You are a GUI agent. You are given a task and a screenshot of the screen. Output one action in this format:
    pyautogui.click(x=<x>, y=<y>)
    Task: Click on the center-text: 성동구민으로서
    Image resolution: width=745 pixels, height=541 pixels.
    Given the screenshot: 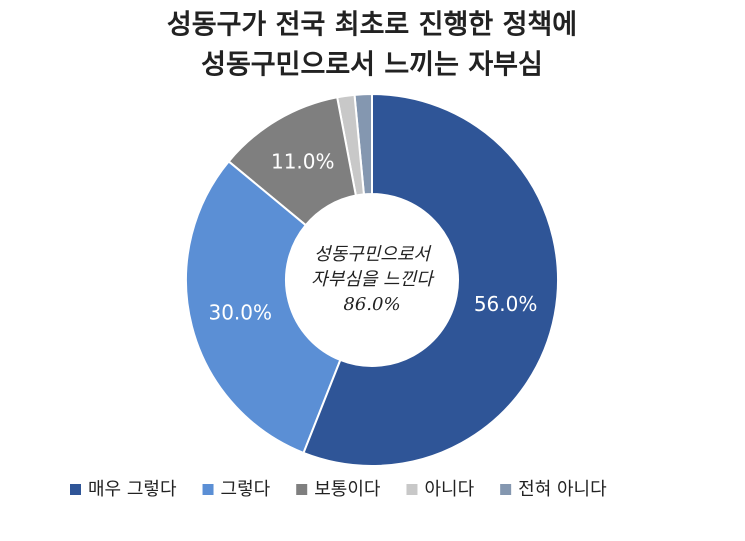 What is the action you would take?
    pyautogui.click(x=373, y=254)
    